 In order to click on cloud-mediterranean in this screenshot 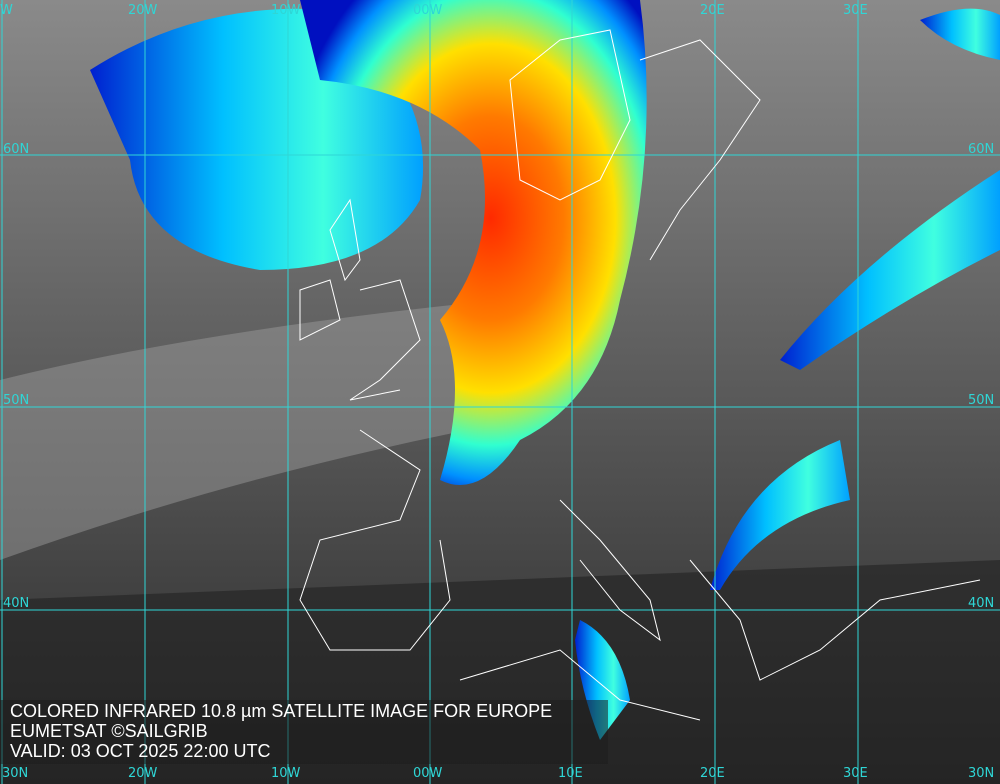, I will do `click(602, 680)`.